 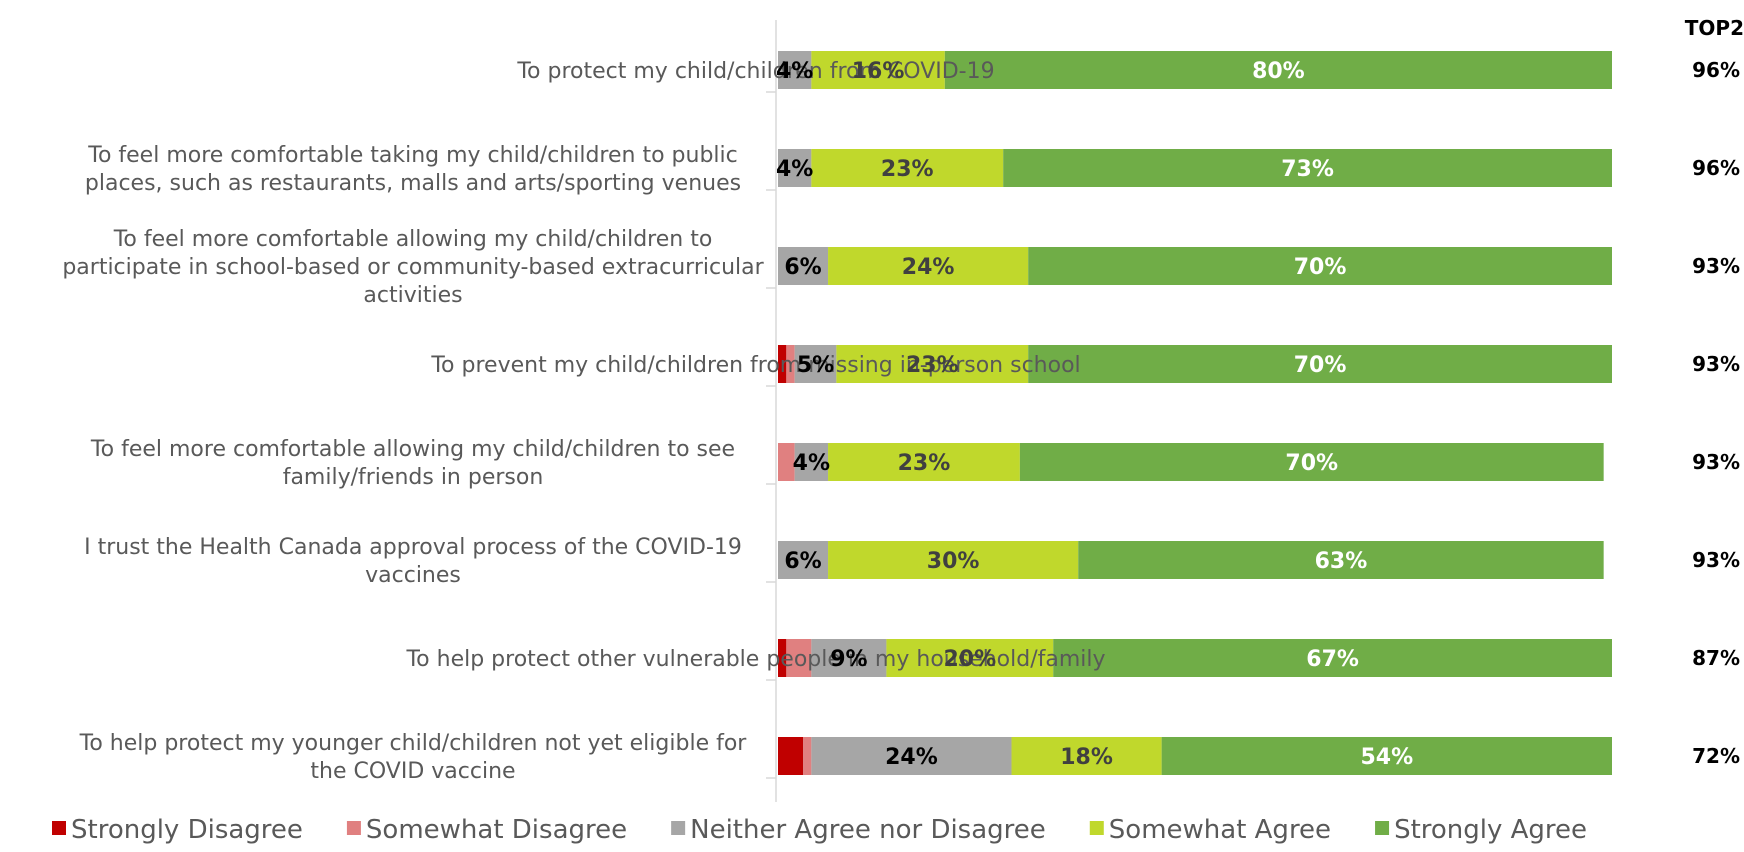 I want to click on data-label: 67%, so click(x=1332, y=659).